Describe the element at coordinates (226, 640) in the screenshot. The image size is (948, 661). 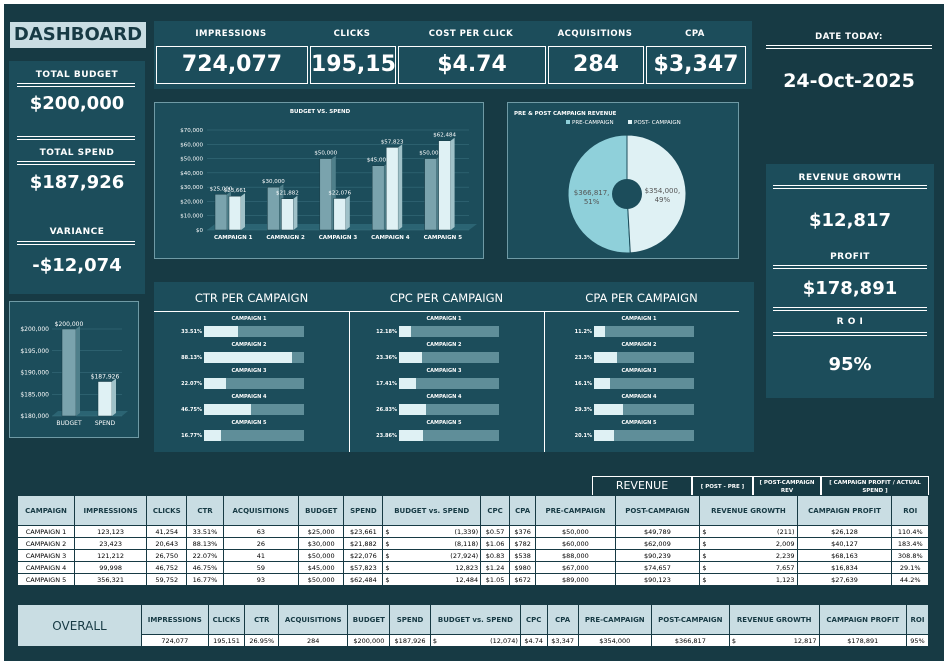
I see `table-cell: 195,151` at that location.